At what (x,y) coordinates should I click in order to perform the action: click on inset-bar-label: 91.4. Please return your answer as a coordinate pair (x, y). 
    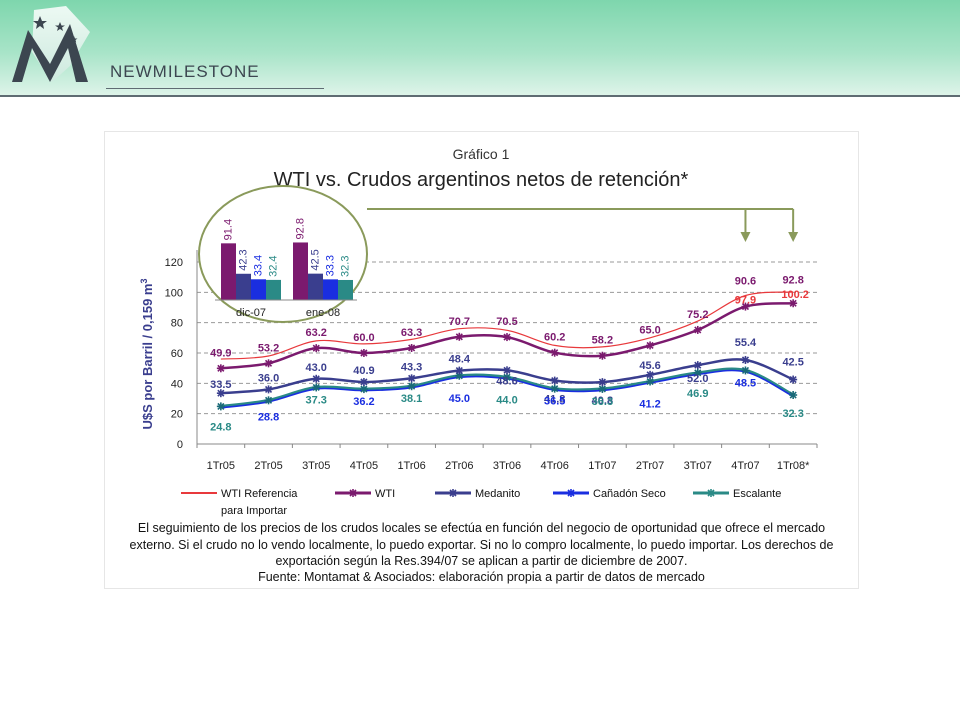
    Looking at the image, I should click on (229, 229).